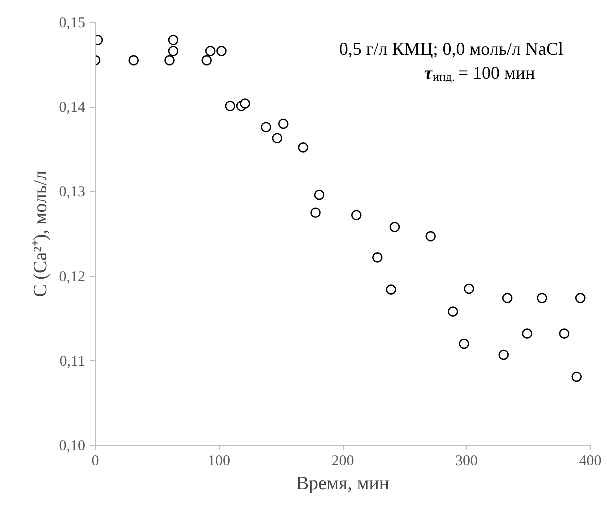 The height and width of the screenshot is (513, 607). What do you see at coordinates (590, 462) in the screenshot?
I see `x-tick-label: 400` at bounding box center [590, 462].